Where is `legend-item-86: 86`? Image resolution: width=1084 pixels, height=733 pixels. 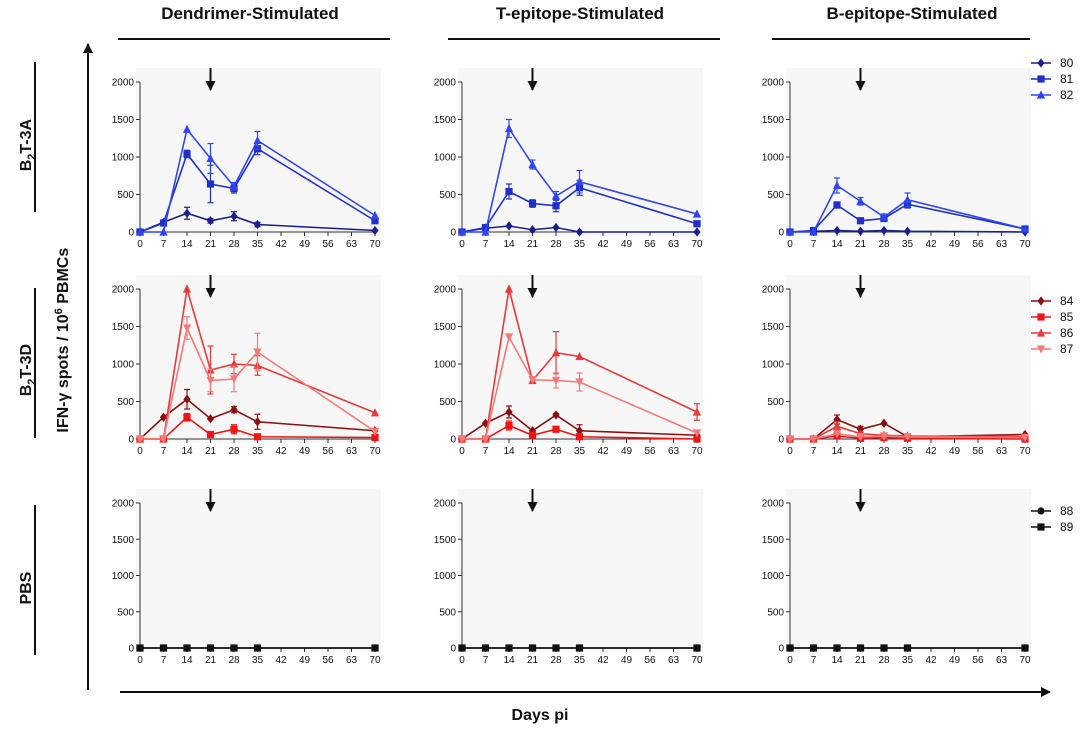
legend-item-86: 86 is located at coordinates (1051, 333).